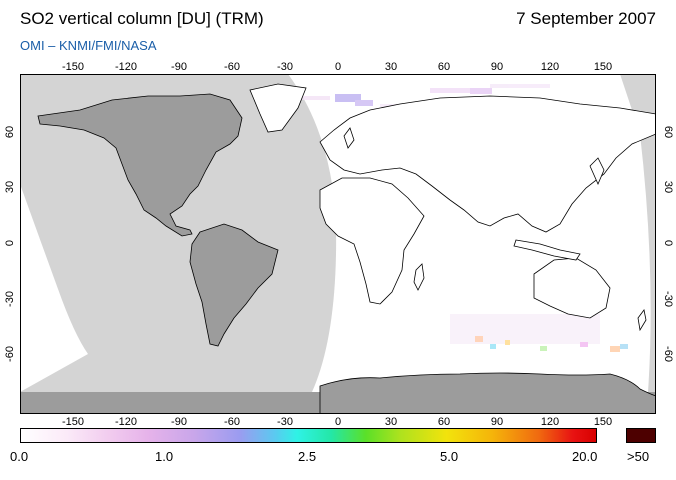 The height and width of the screenshot is (480, 676). What do you see at coordinates (307, 456) in the screenshot?
I see `colorbar-label: 2.5` at bounding box center [307, 456].